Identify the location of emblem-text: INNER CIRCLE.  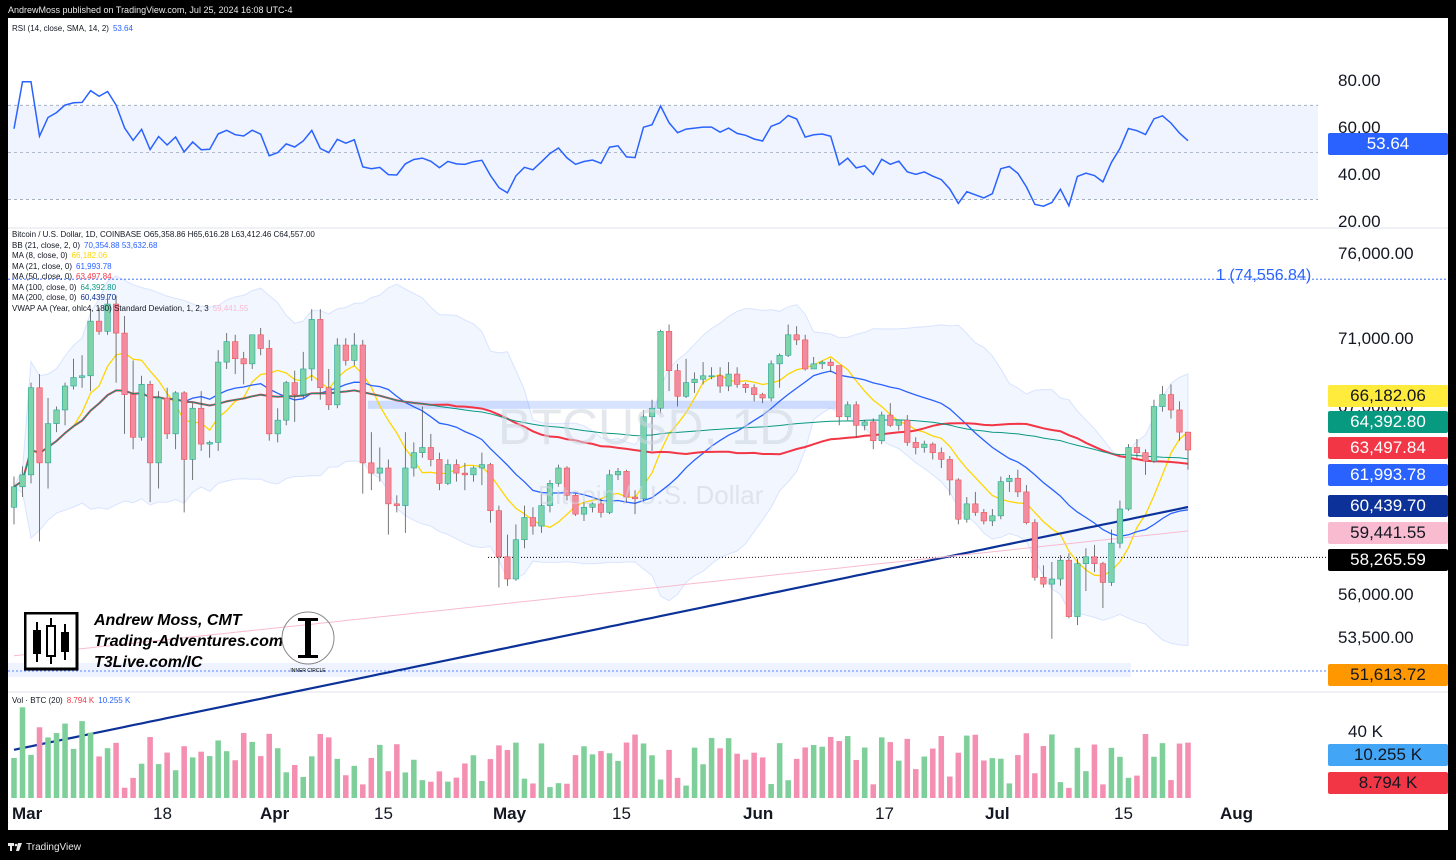
(308, 671).